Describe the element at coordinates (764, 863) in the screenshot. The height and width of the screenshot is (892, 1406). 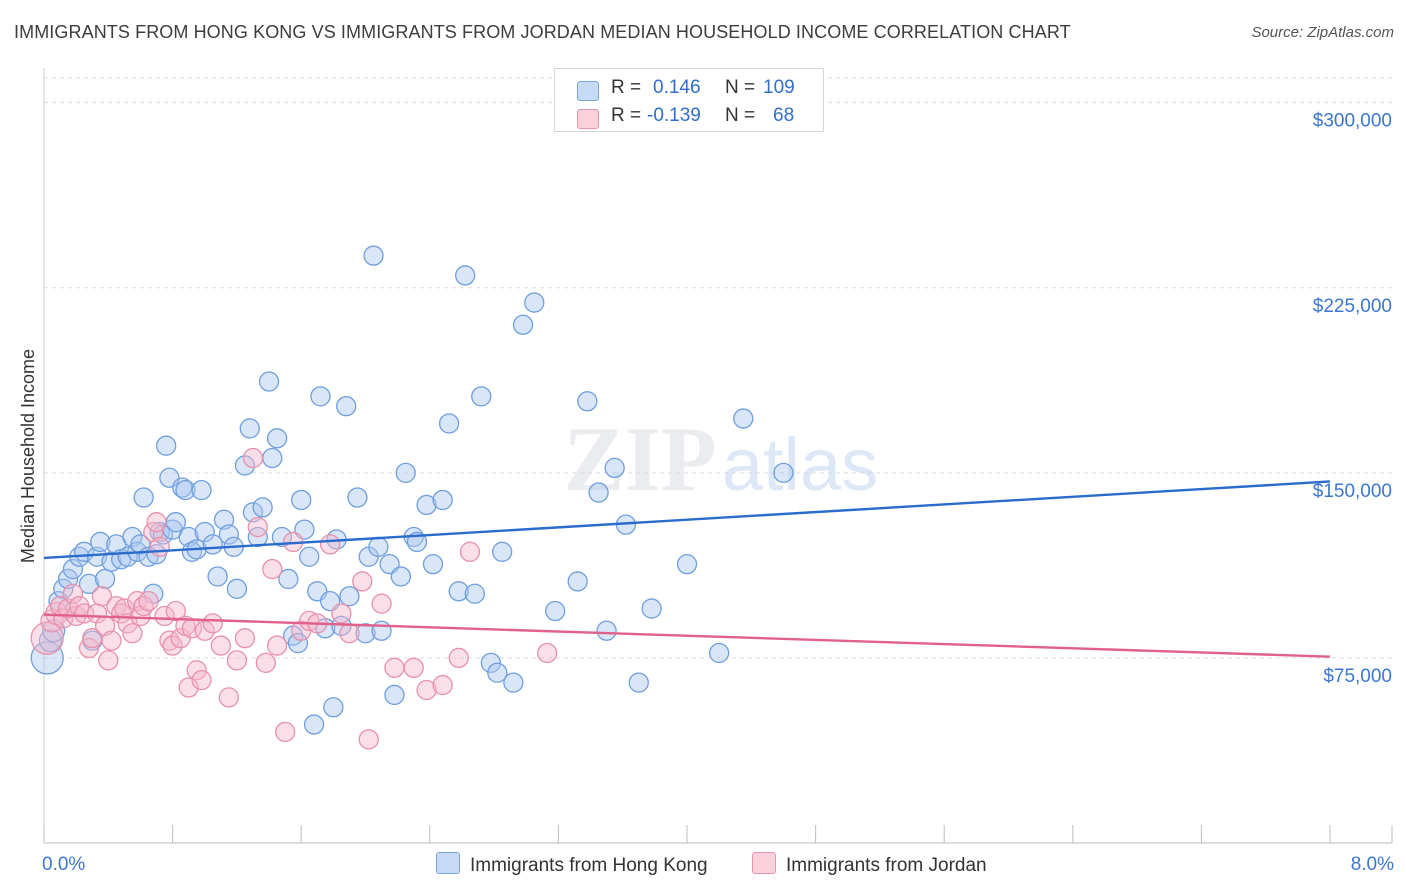
I see `bottom-legend-swatch-jordan` at that location.